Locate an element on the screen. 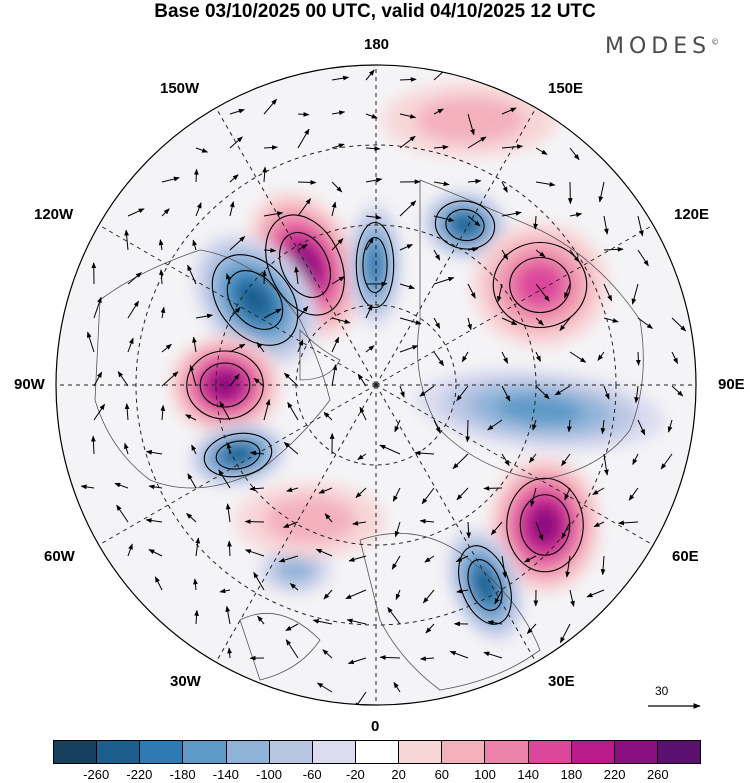 The image size is (750, 783). colorbar-tick-label: 60 is located at coordinates (442, 774).